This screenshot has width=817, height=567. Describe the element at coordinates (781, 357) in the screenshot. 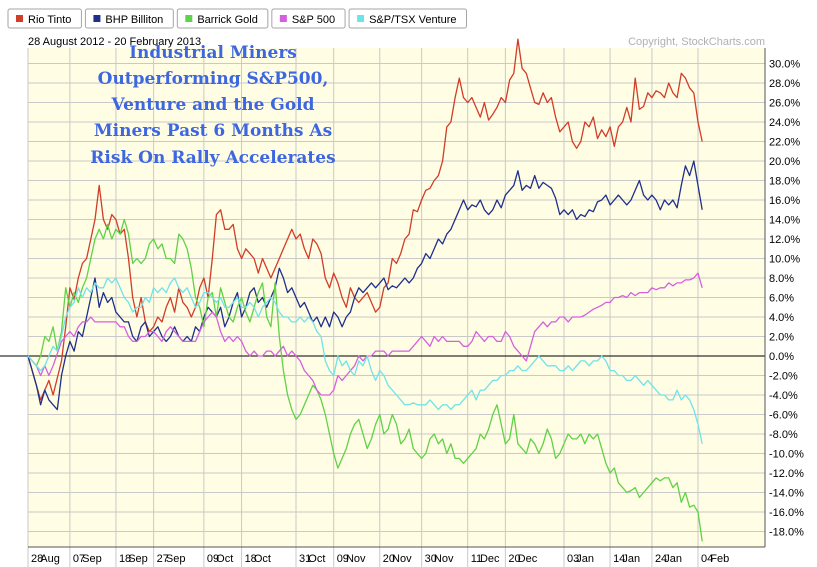

I see `y-tick-label: 0.0%` at that location.